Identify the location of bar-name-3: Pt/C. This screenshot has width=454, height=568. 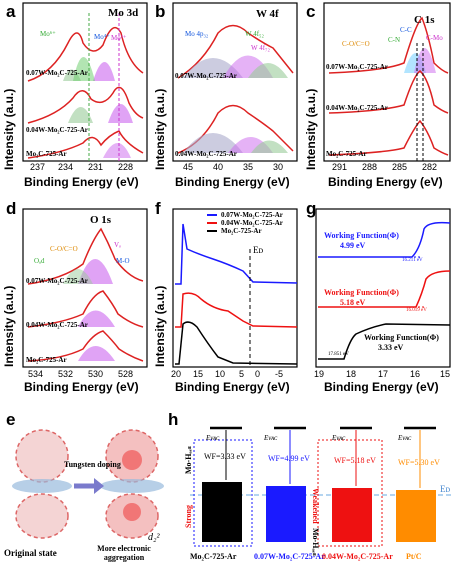
(414, 556).